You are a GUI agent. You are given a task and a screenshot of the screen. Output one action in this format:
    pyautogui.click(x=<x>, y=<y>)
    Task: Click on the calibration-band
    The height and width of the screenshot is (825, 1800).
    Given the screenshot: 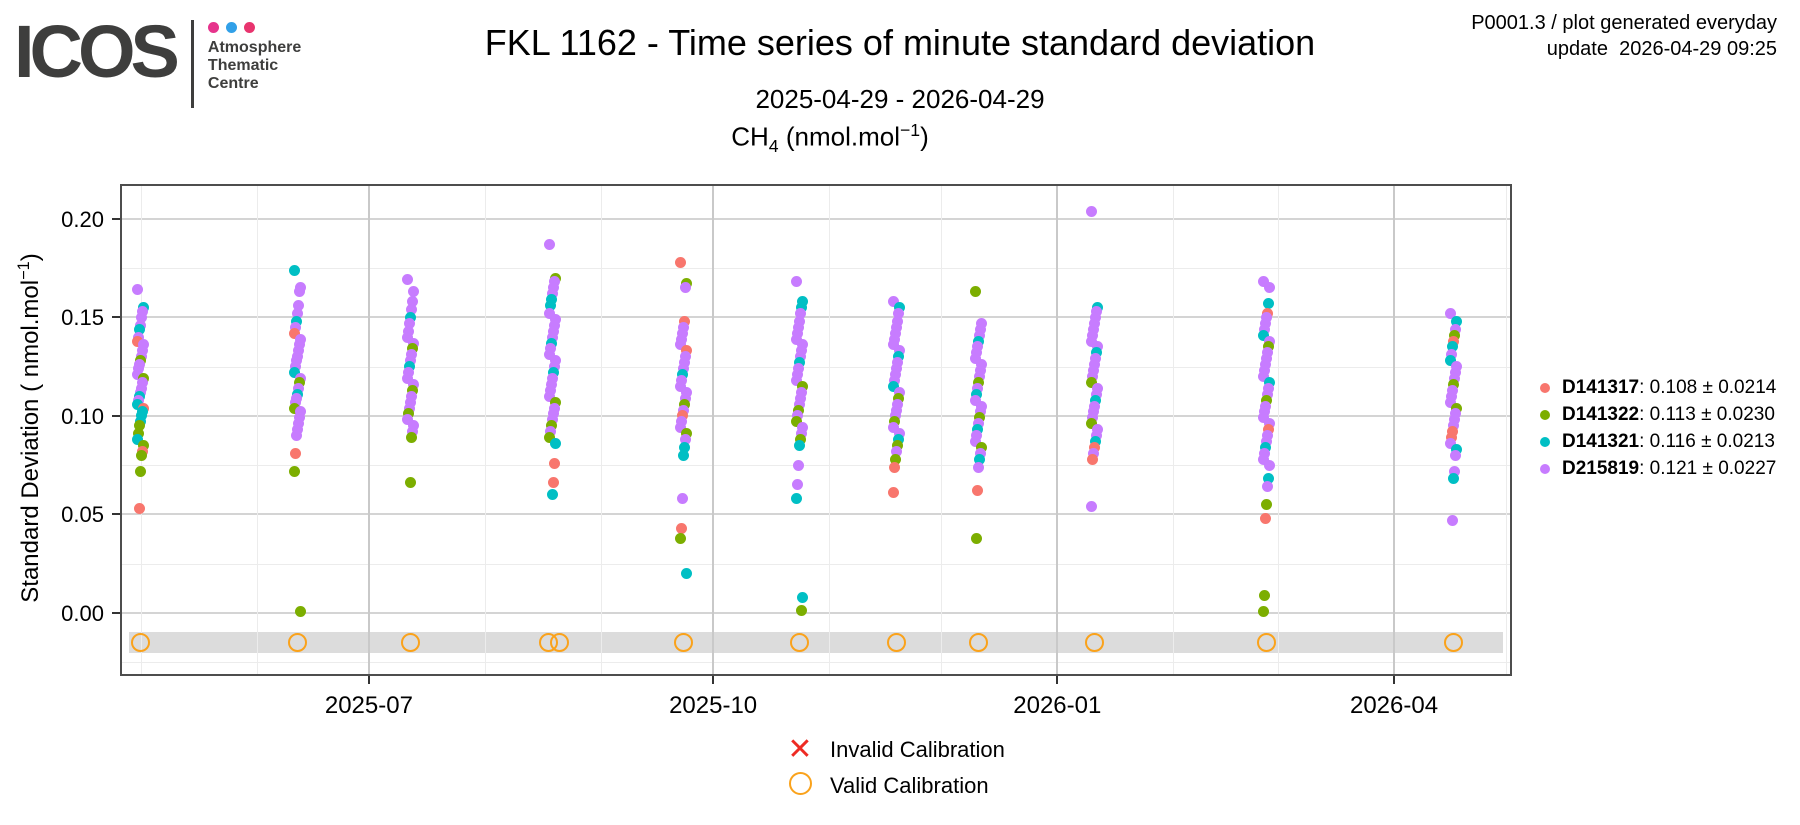 What is the action you would take?
    pyautogui.click(x=816, y=642)
    